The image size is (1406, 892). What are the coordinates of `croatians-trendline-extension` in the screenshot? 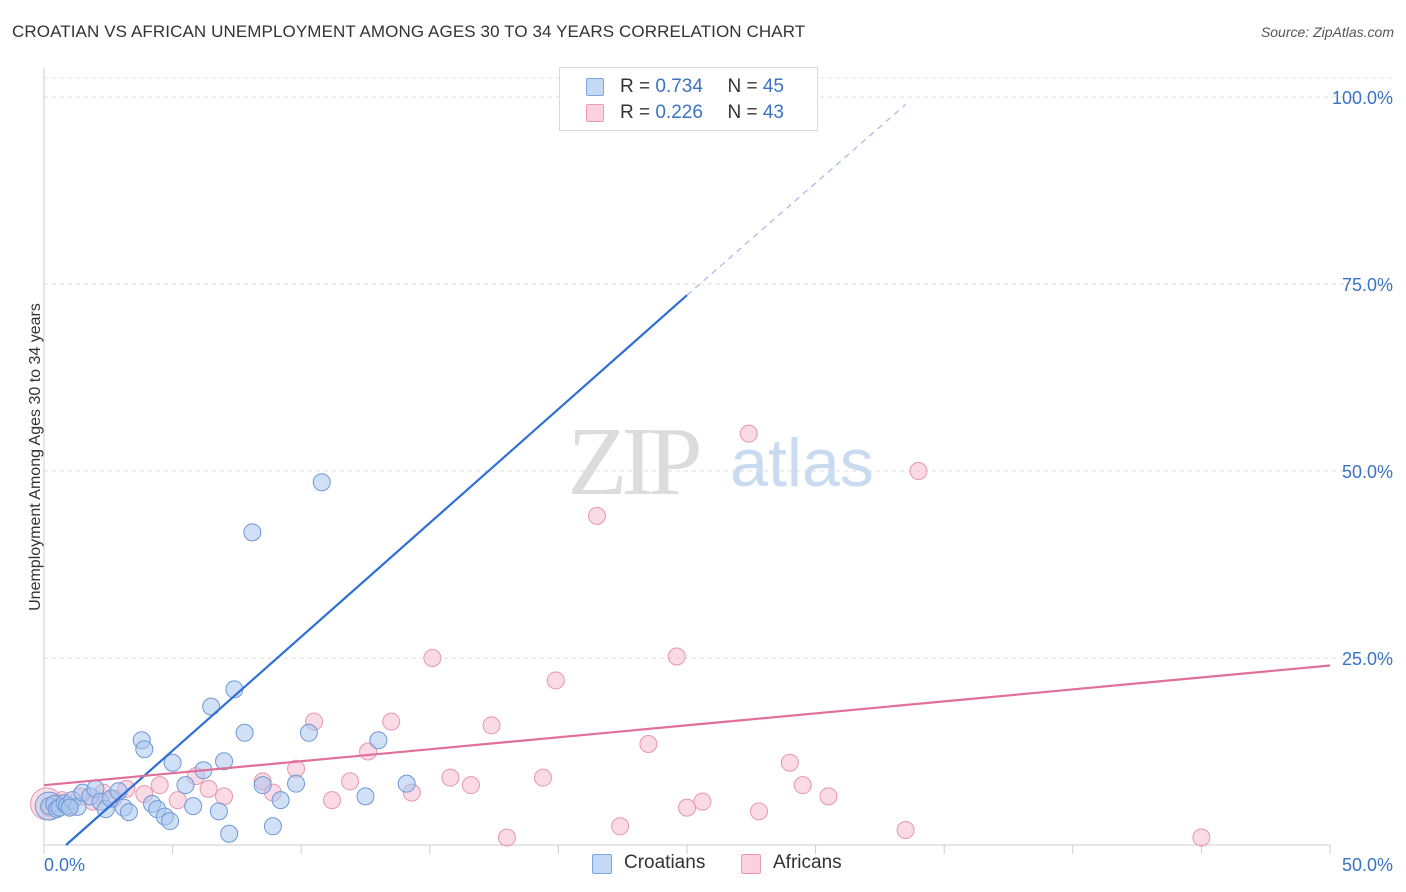 It's located at (796, 200).